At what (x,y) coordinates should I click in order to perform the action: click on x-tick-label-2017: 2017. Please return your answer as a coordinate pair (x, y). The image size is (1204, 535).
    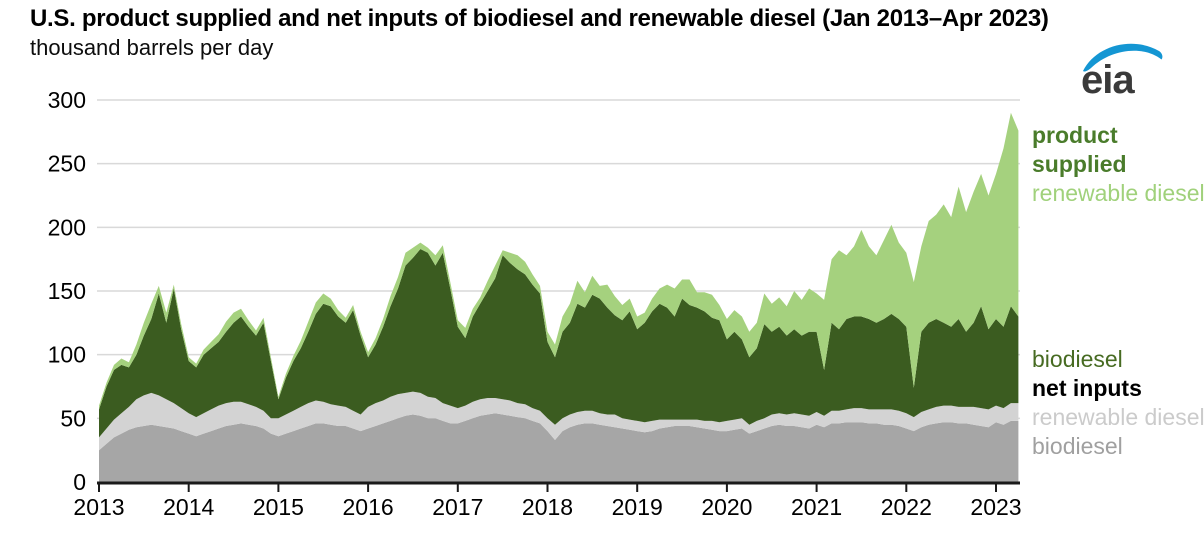
    Looking at the image, I should click on (457, 507).